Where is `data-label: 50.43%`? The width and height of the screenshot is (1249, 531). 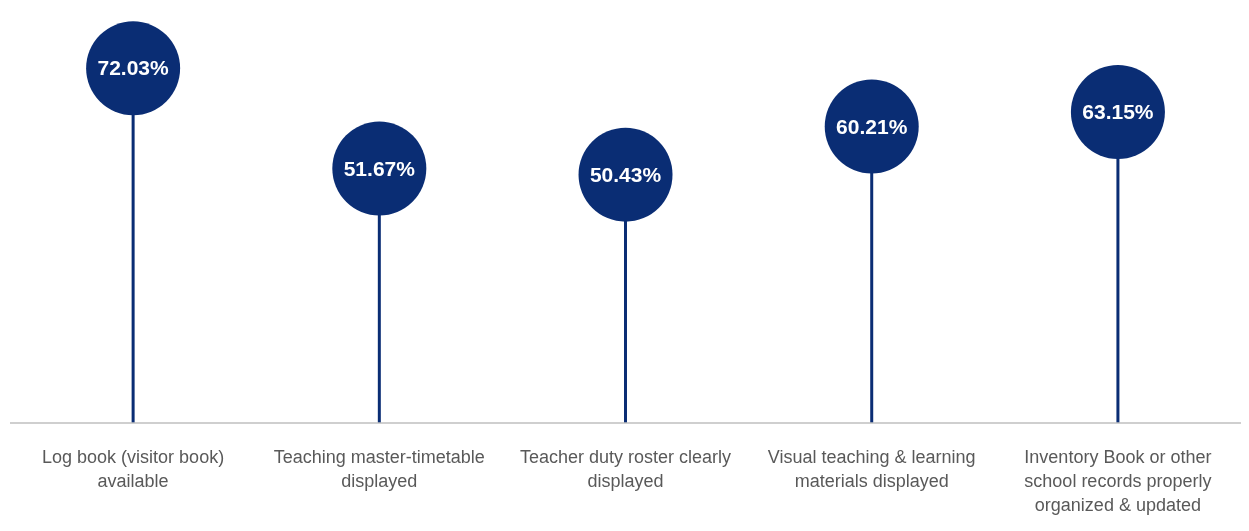
data-label: 50.43% is located at coordinates (625, 174).